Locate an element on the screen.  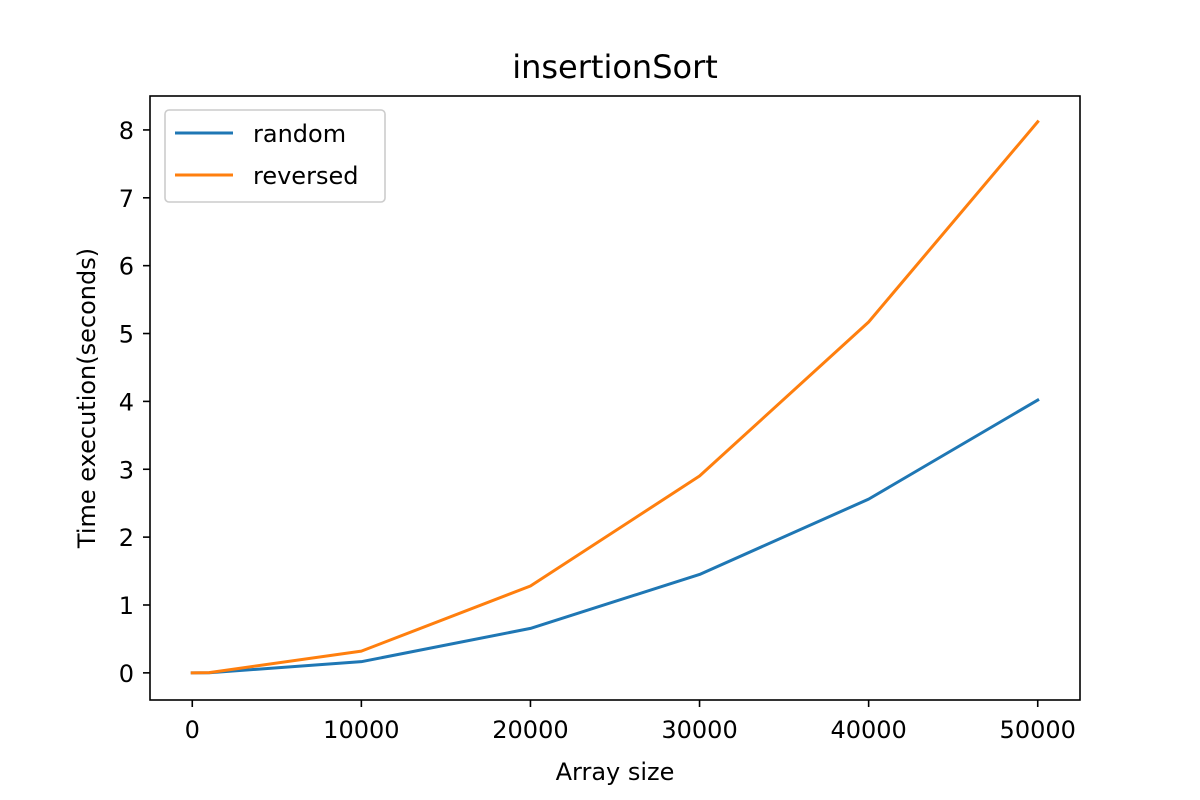
y-tick-label: 1 is located at coordinates (126, 606).